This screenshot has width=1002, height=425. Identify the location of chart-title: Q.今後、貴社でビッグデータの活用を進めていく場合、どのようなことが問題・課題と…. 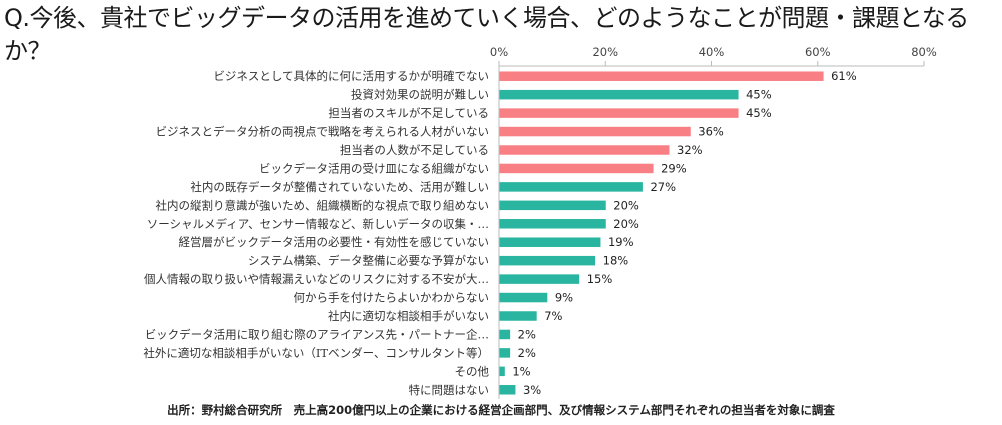
(486, 34).